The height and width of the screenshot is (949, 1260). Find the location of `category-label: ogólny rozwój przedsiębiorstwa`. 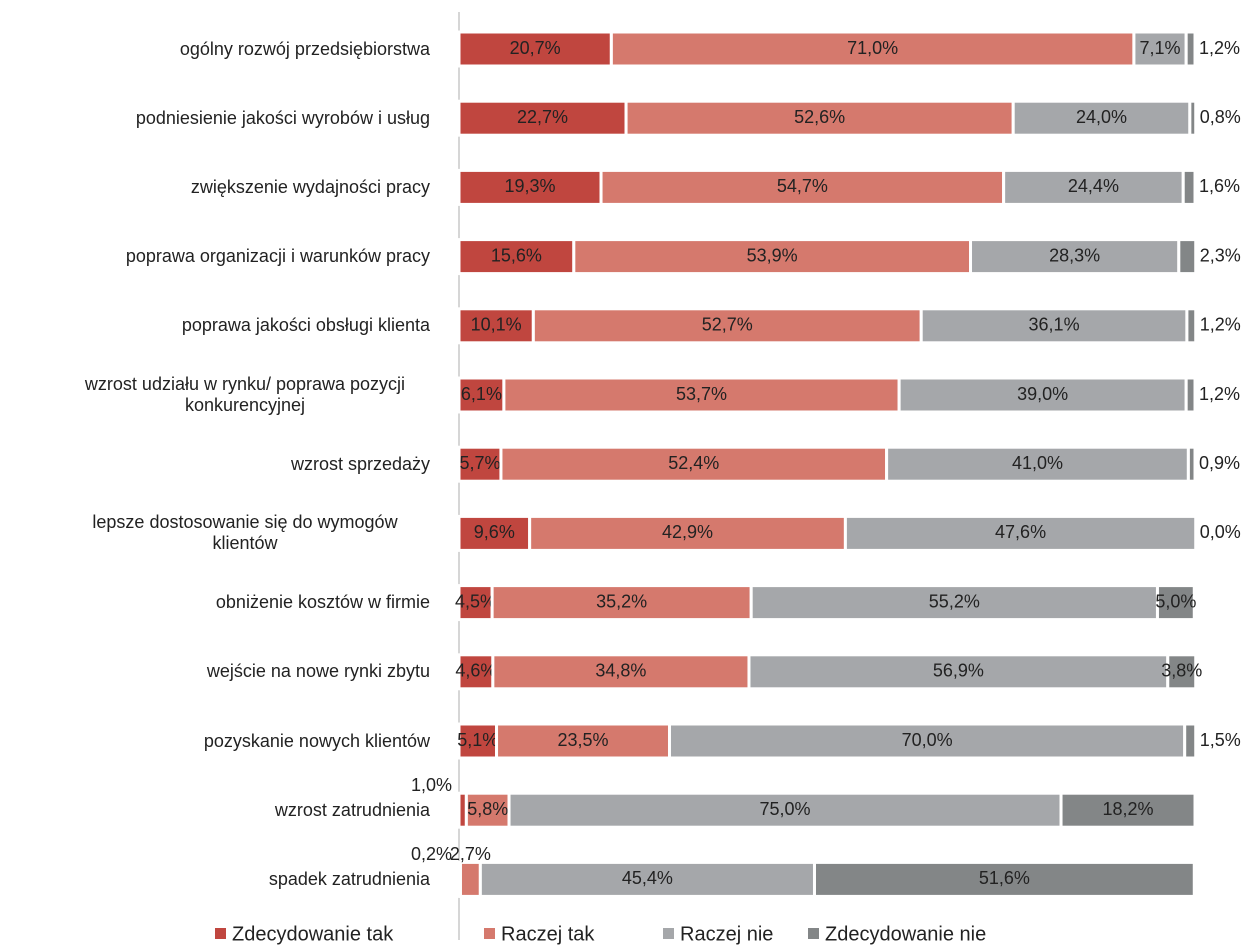

category-label: ogólny rozwój przedsiębiorstwa is located at coordinates (304, 48).